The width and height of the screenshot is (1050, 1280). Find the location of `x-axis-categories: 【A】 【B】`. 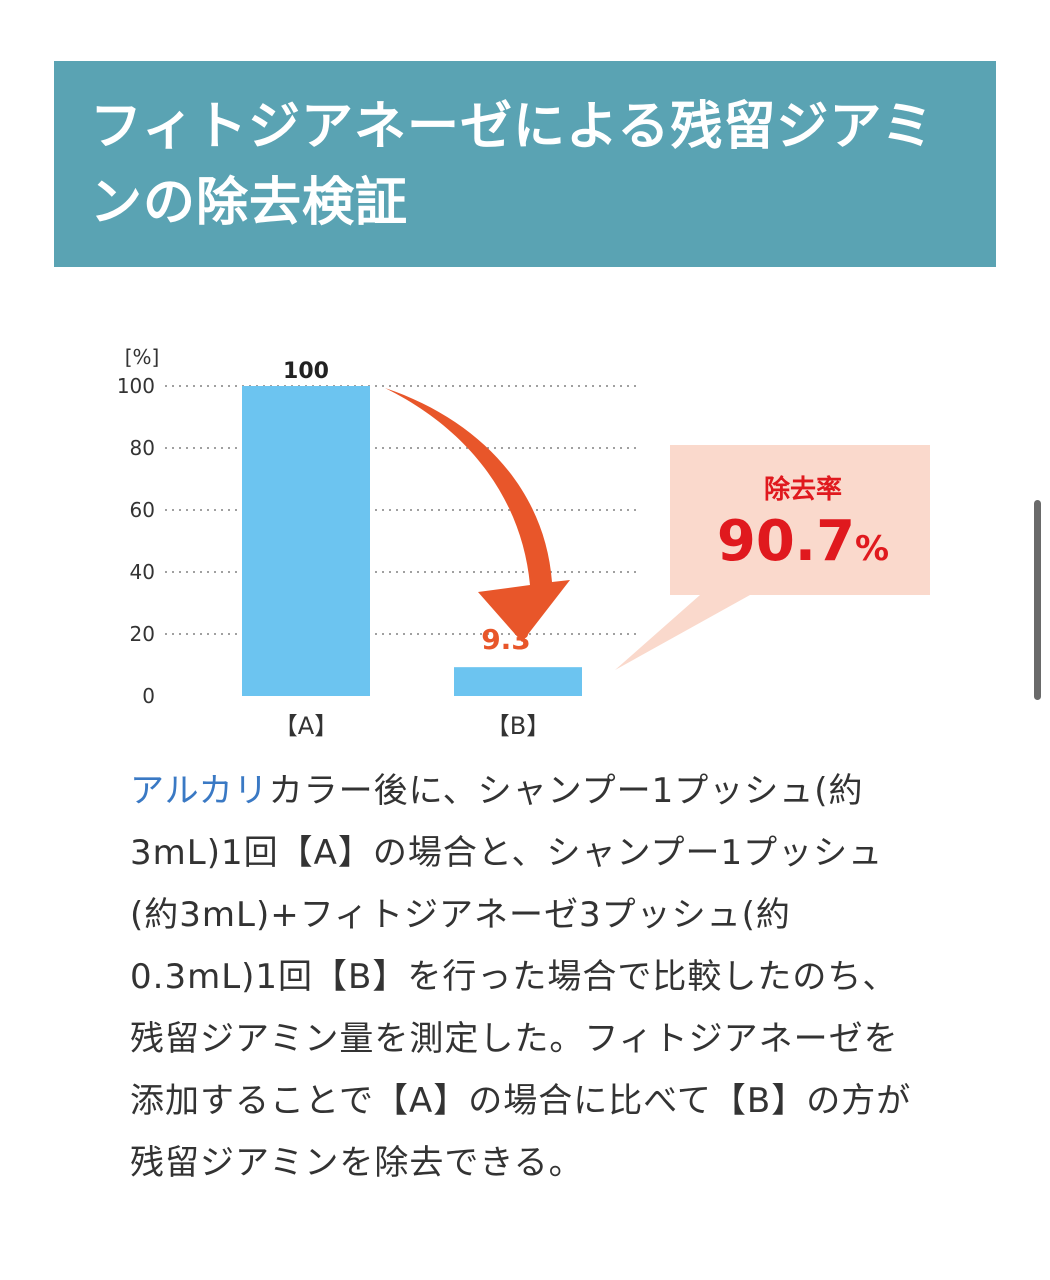

x-axis-categories: 【A】 【B】 is located at coordinates (412, 726).